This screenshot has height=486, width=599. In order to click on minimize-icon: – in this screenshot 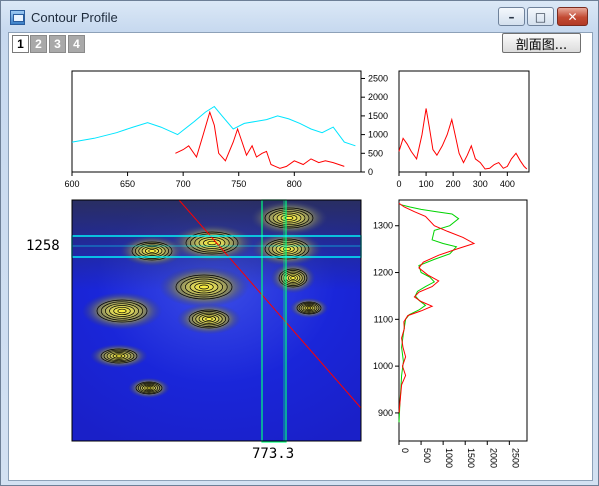, I will do `click(511, 16)`.